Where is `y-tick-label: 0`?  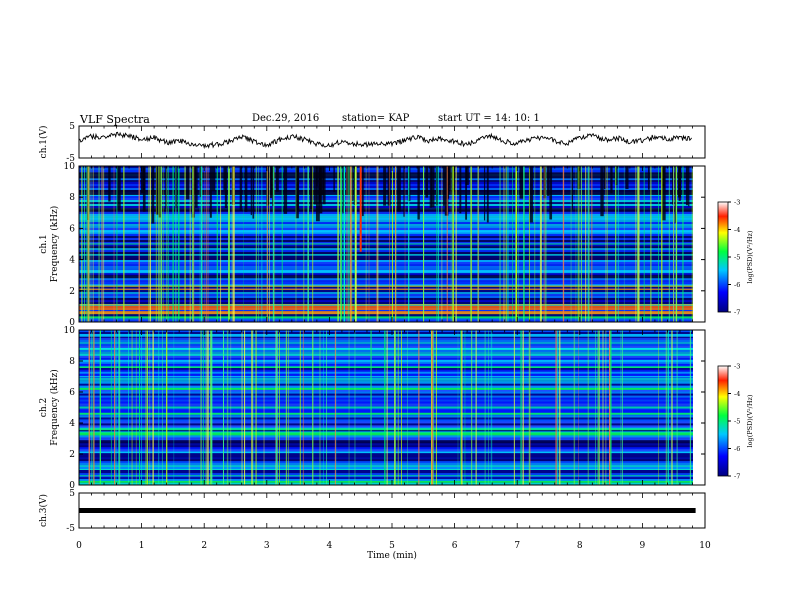
y-tick-label: 0 is located at coordinates (72, 486).